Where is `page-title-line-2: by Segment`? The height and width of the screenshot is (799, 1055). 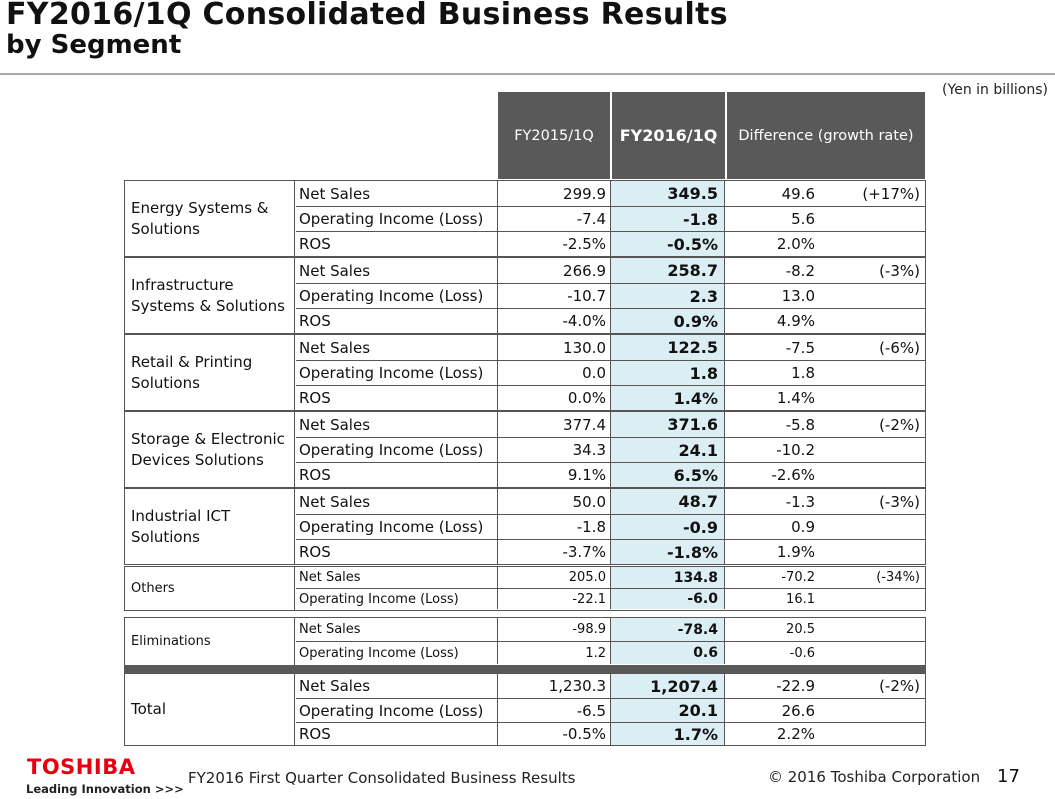
page-title-line-2: by Segment is located at coordinates (94, 45).